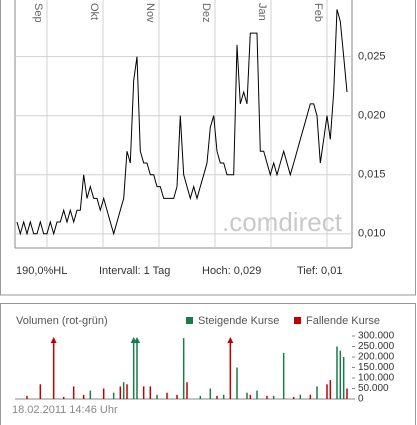 This screenshot has height=425, width=417. I want to click on y-tick-label: 0, so click(361, 399).